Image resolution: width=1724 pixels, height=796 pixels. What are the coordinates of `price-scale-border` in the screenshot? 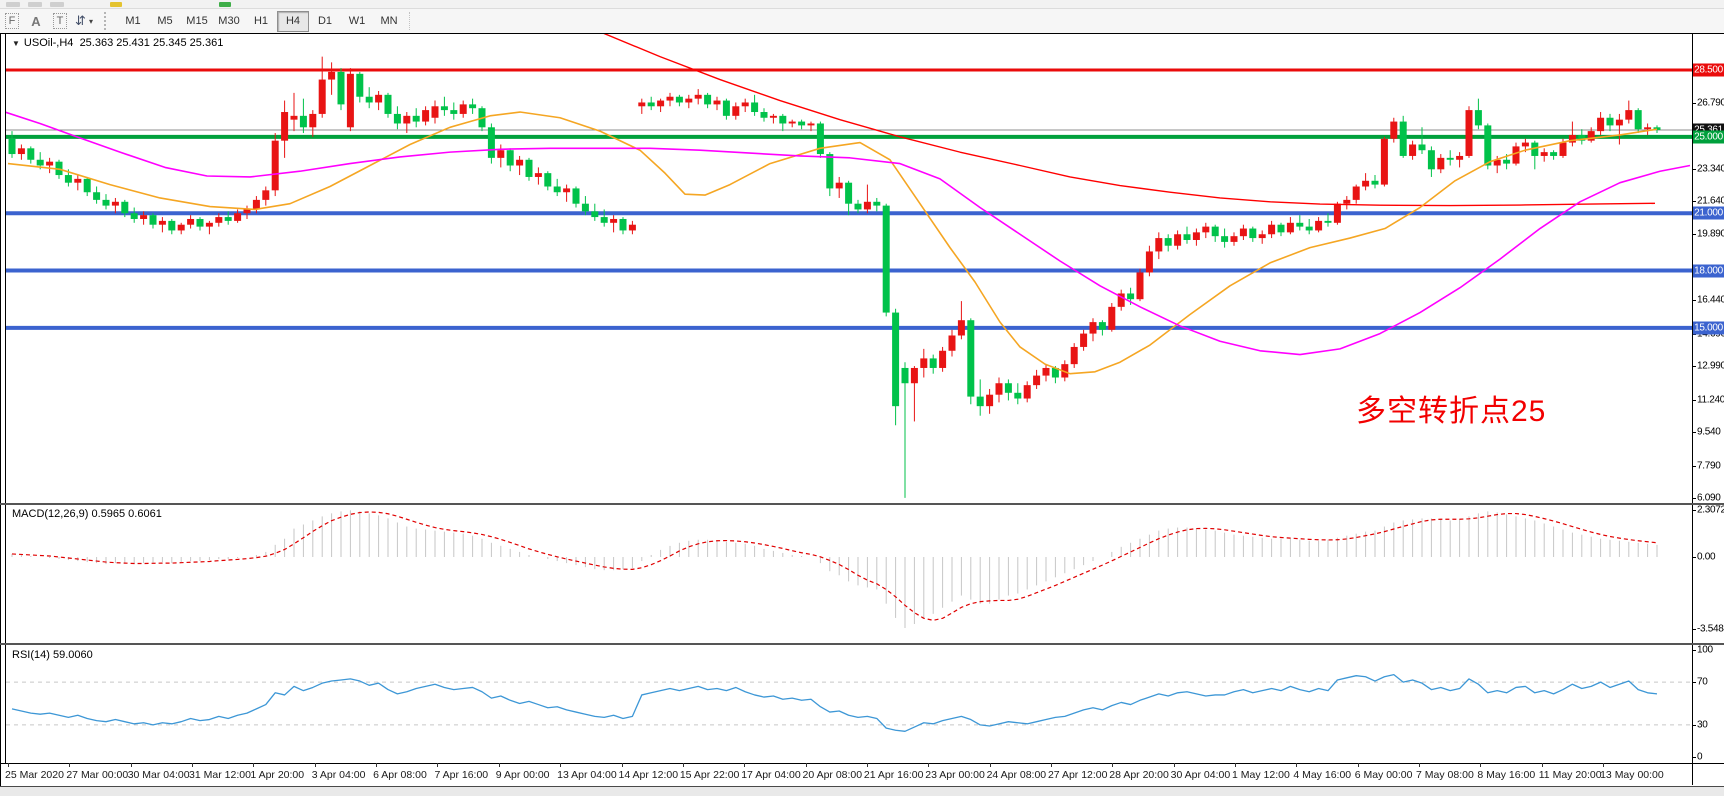 It's located at (1692, 409).